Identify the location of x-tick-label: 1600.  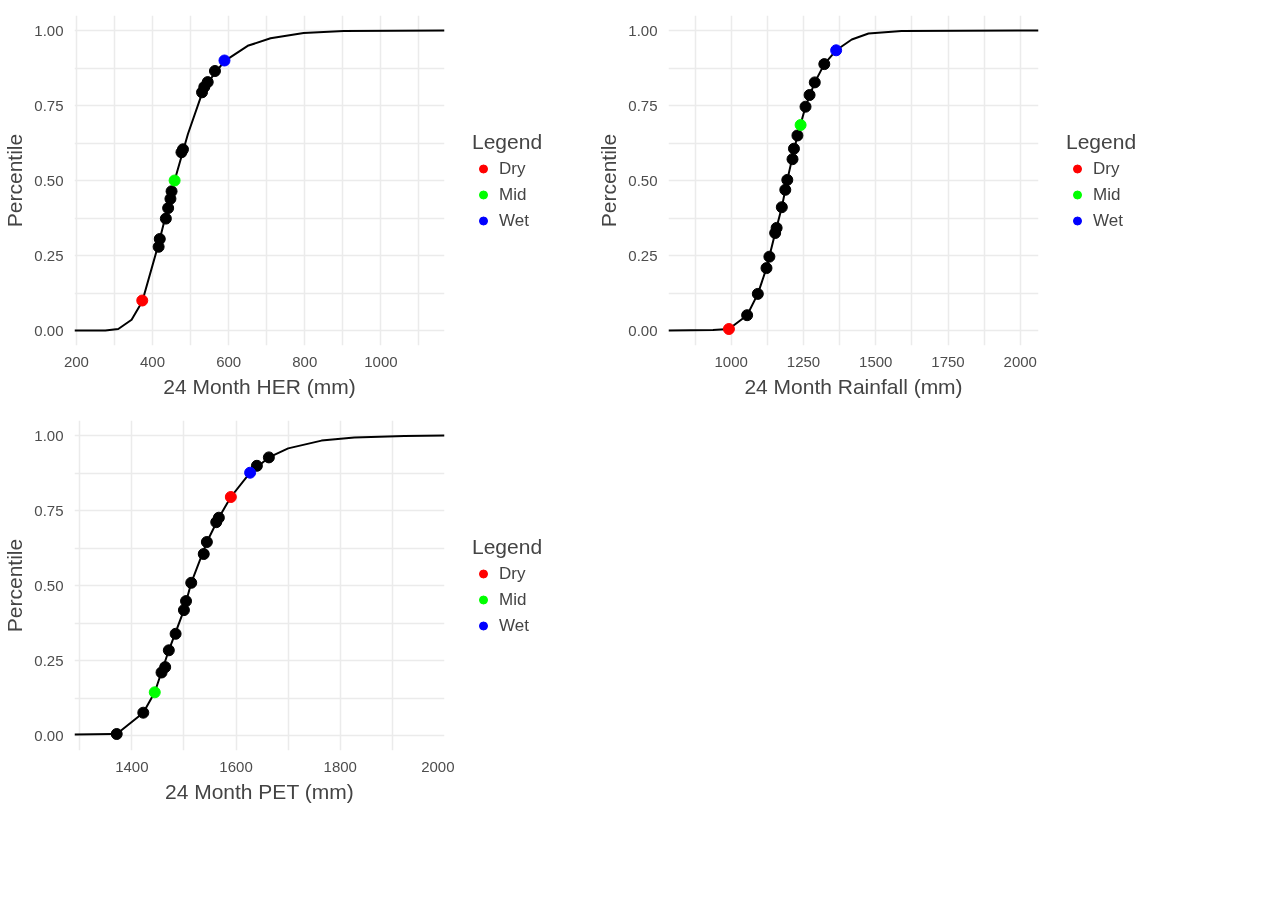
(236, 766).